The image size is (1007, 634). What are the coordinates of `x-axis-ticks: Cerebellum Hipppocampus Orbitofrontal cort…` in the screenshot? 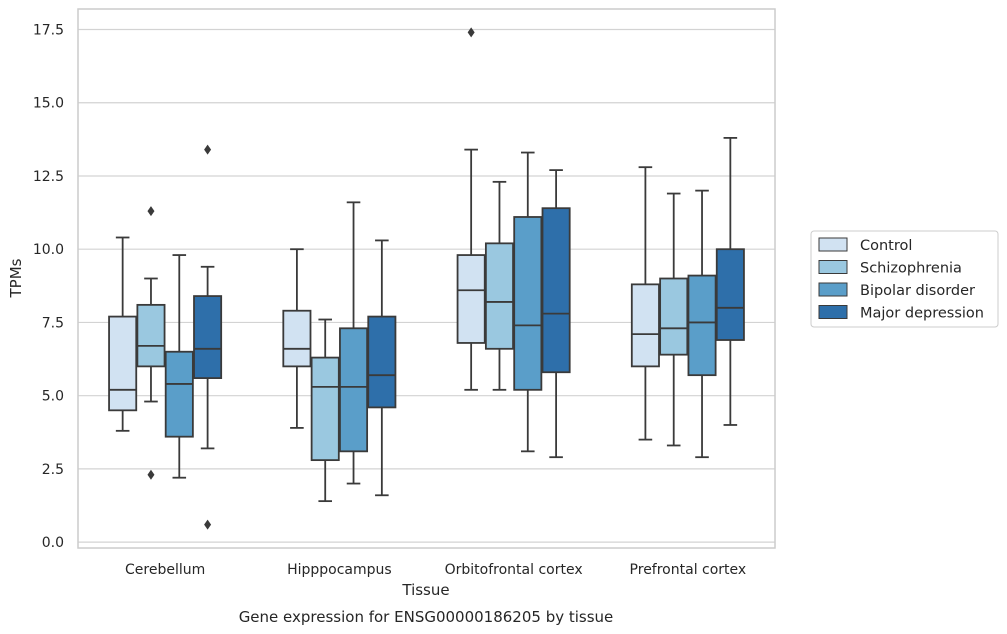 It's located at (435, 570).